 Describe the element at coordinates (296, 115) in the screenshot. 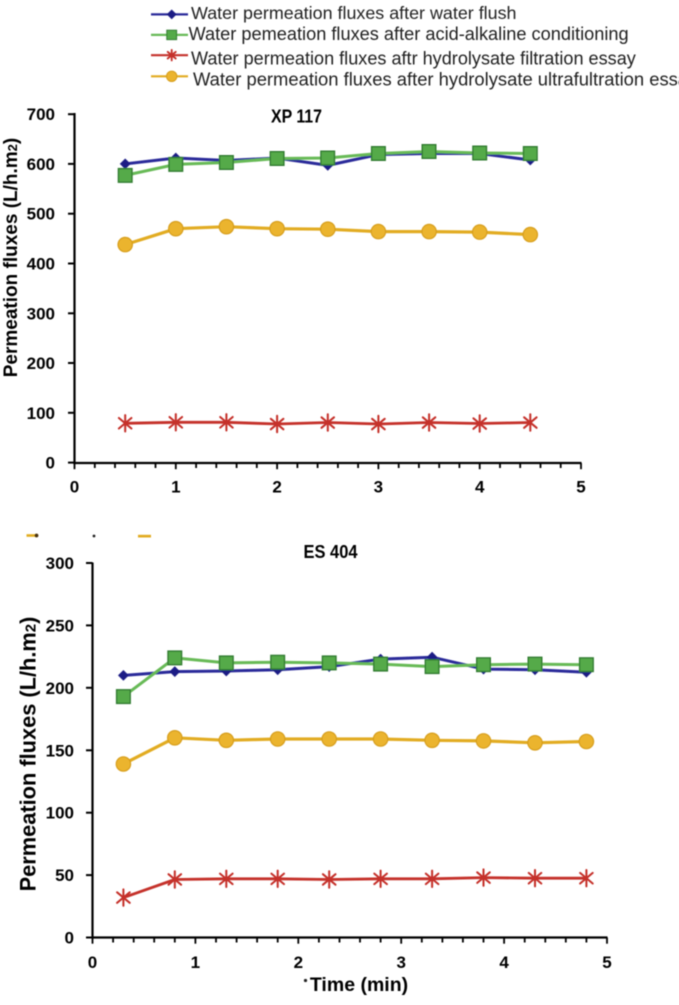

I see `svg-text: XP 117` at that location.